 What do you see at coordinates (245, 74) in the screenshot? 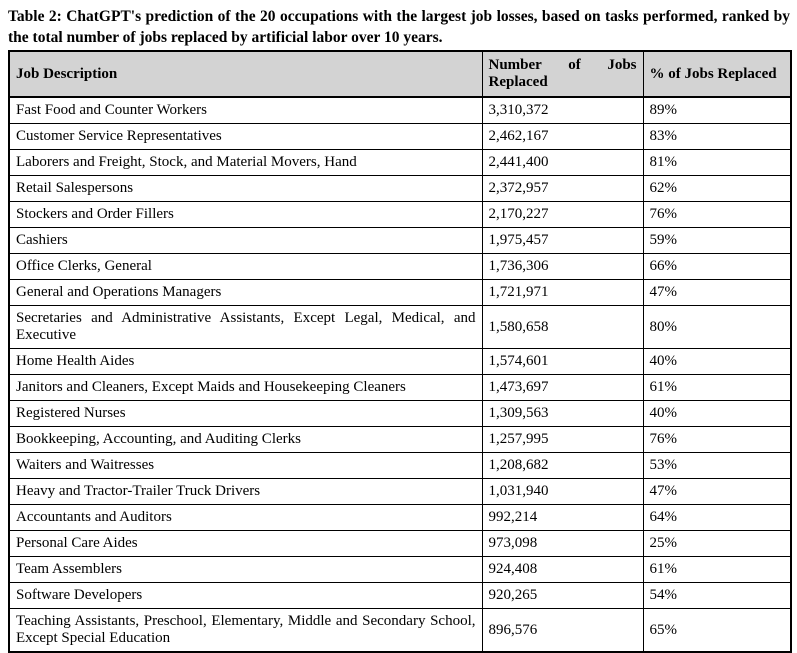
I see `header-job-description: Job Description` at bounding box center [245, 74].